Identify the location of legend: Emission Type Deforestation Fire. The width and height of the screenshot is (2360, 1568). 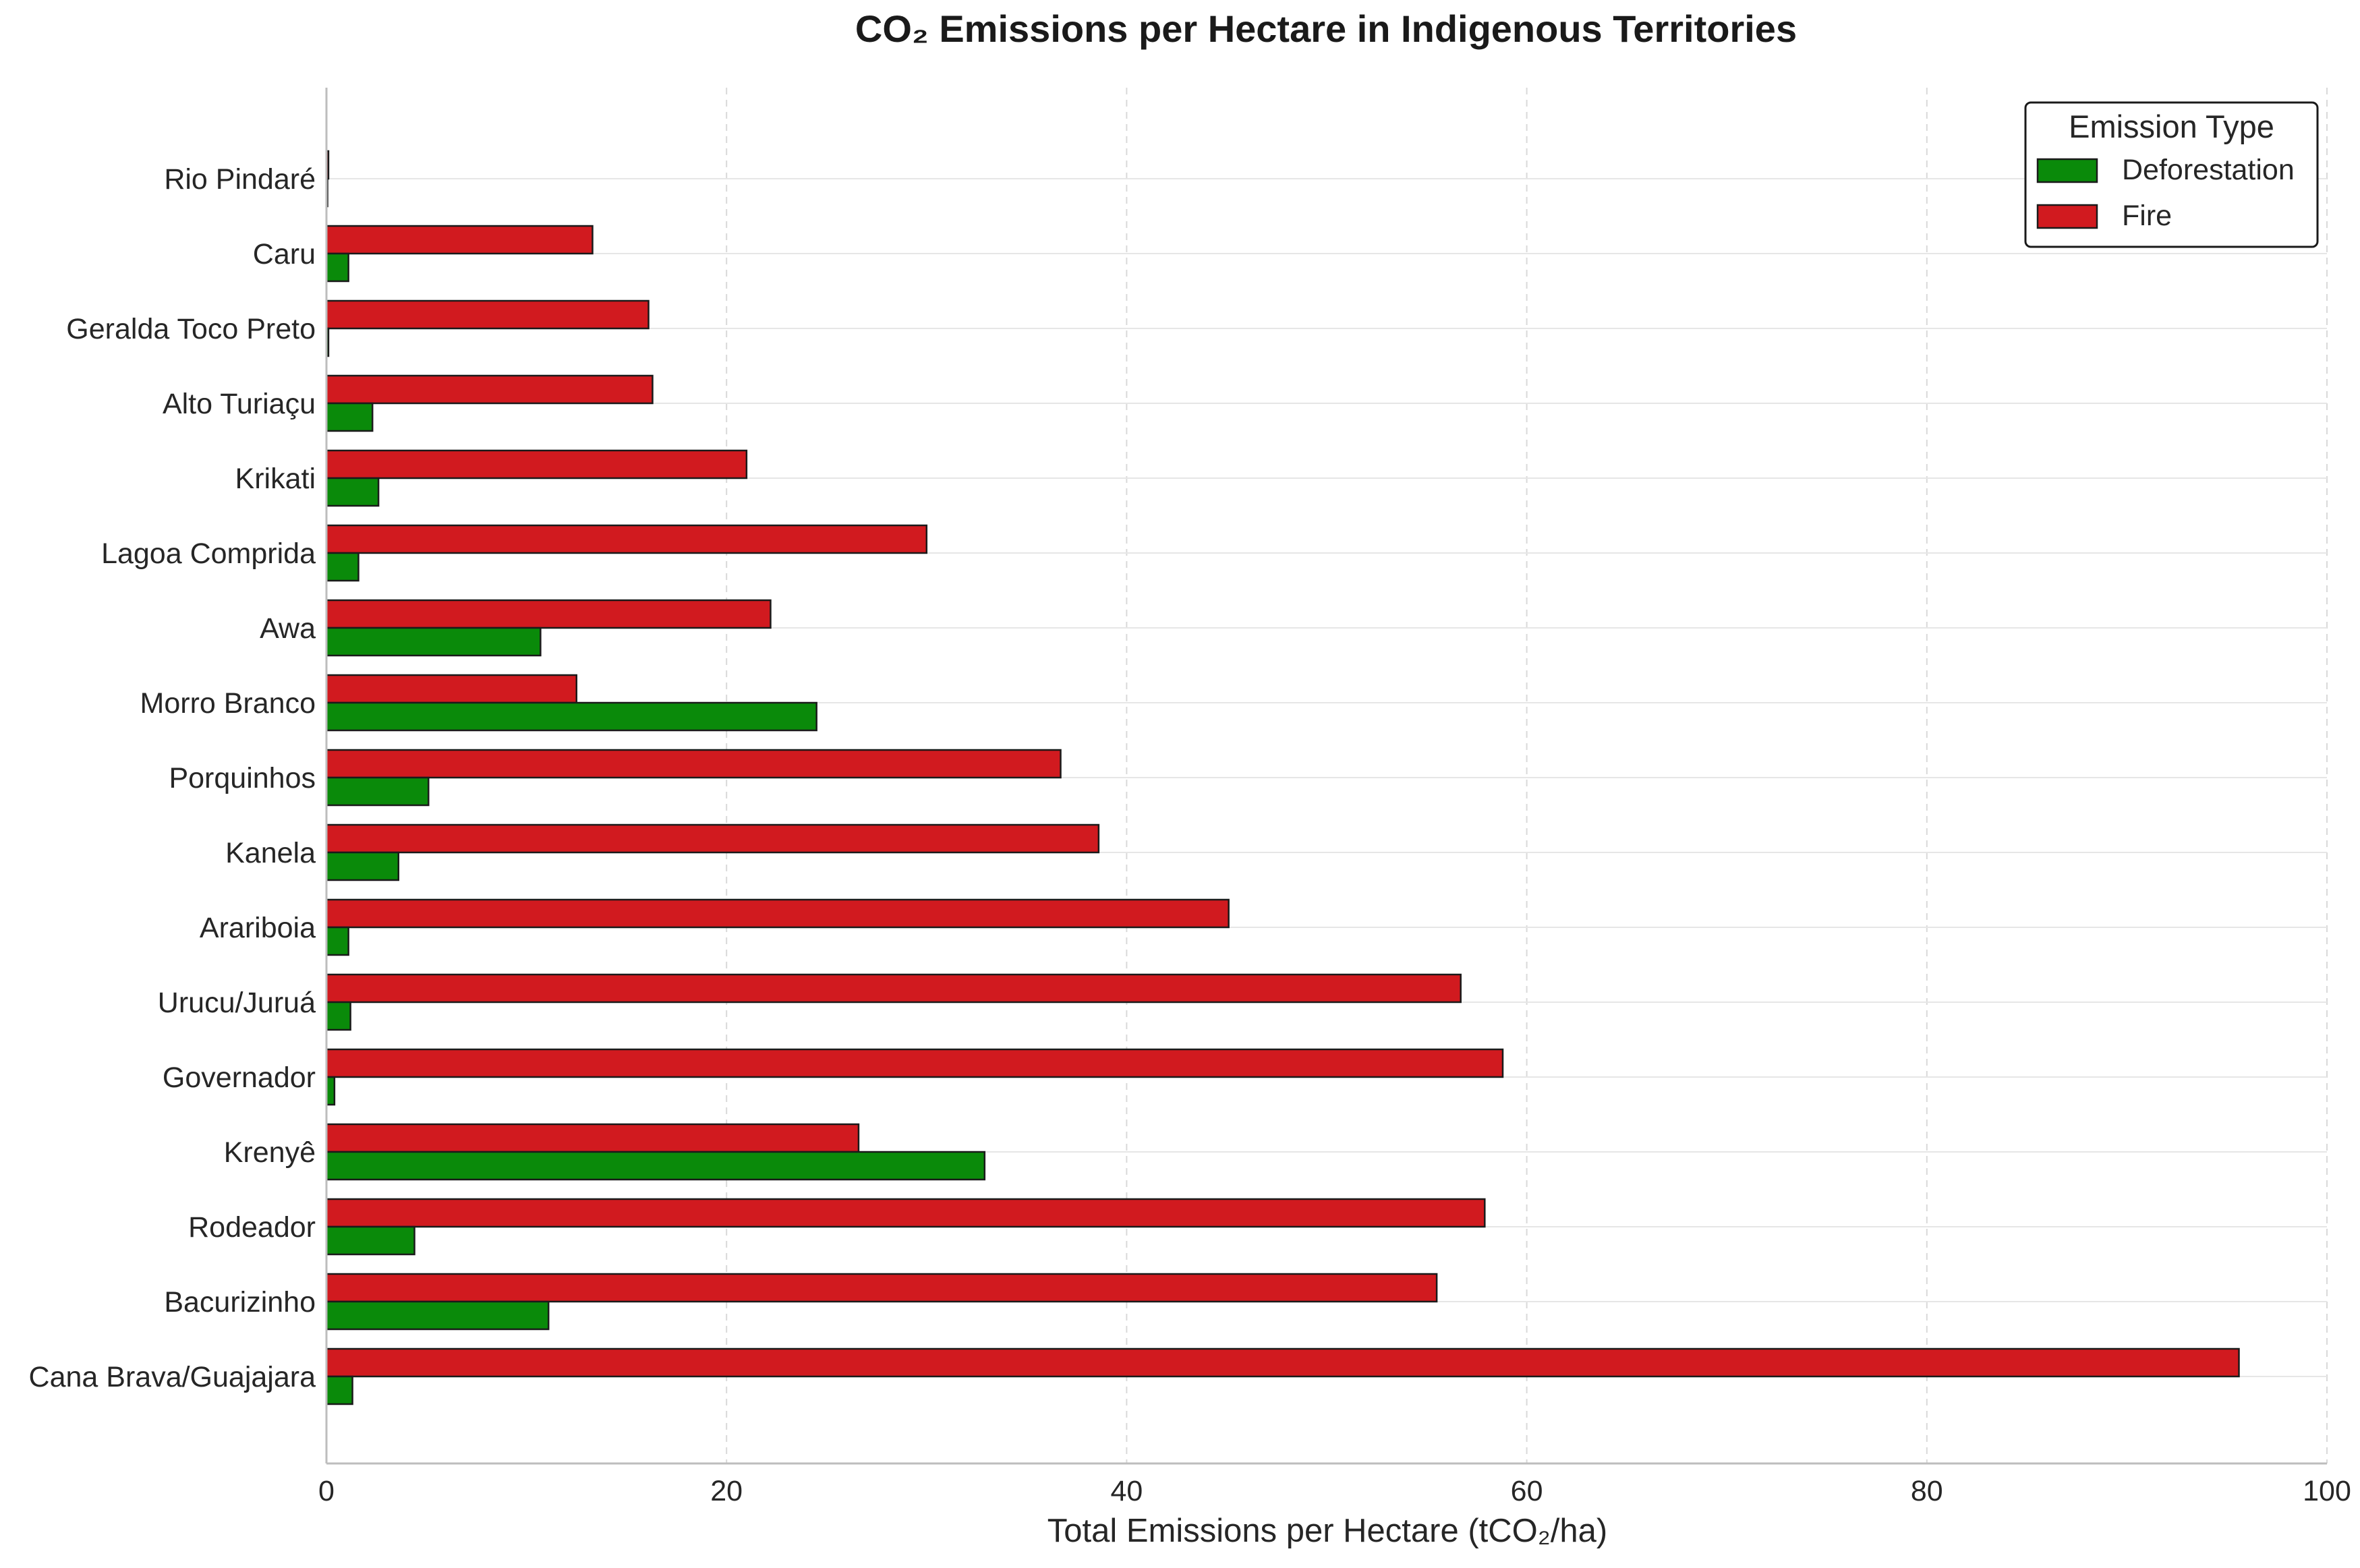
(2171, 174).